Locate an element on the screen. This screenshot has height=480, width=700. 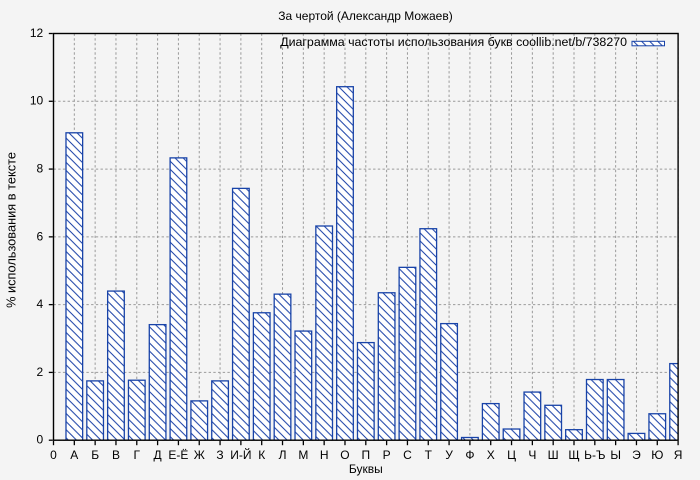
svg-text: И-Й is located at coordinates (240, 454).